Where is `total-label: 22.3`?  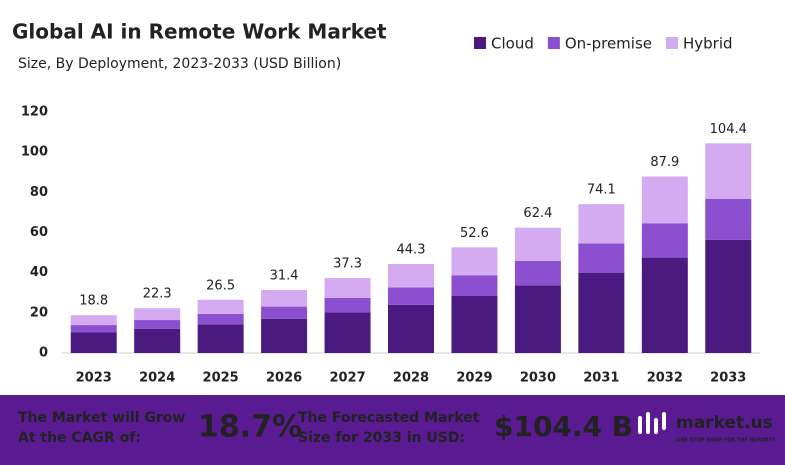
total-label: 22.3 is located at coordinates (157, 294).